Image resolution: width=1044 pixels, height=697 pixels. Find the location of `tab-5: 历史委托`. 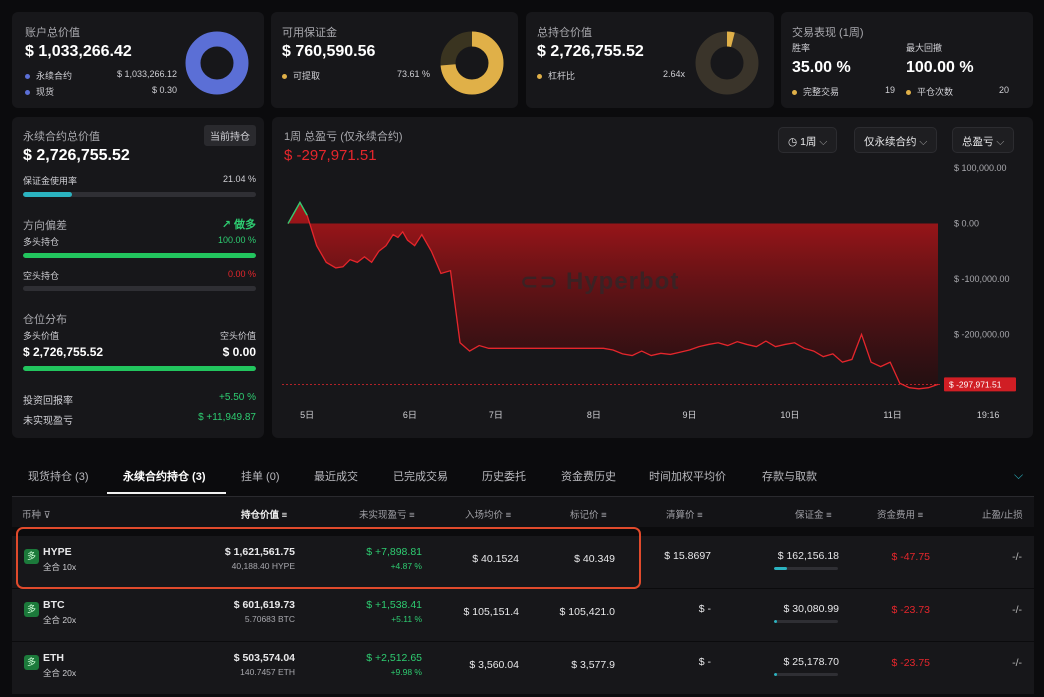

tab-5: 历史委托 is located at coordinates (504, 477).